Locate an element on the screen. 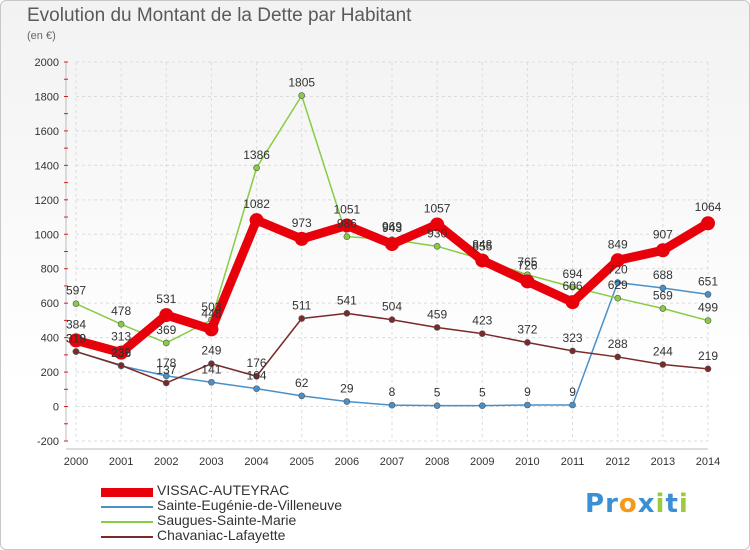 This screenshot has height=550, width=750. x-tick-label: 2000 is located at coordinates (76, 462).